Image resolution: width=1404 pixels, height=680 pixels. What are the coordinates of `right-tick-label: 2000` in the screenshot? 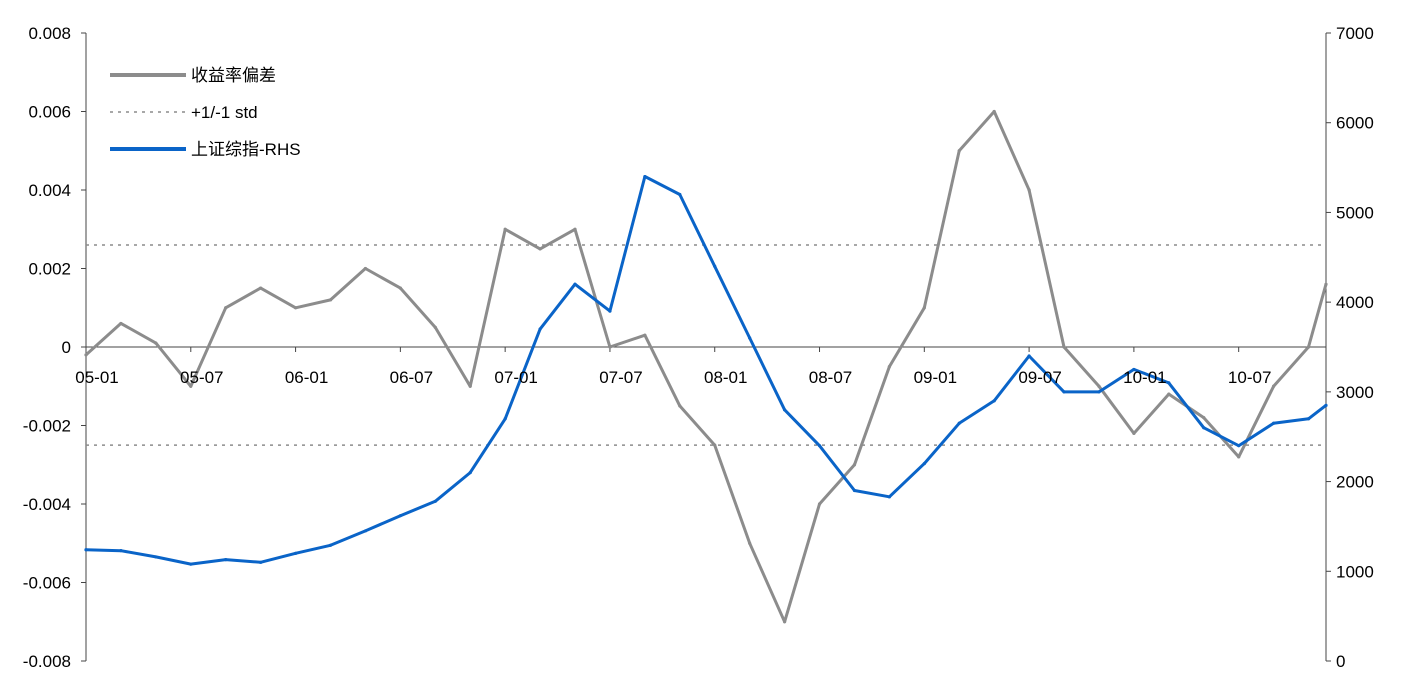 It's located at (1355, 482).